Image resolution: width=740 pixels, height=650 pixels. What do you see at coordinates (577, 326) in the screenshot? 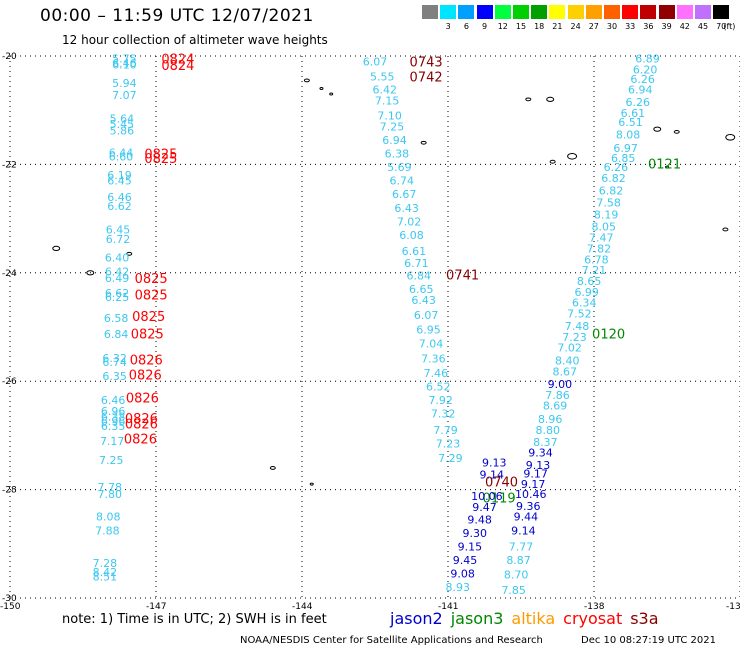
I see `swh-value: 7.48` at bounding box center [577, 326].